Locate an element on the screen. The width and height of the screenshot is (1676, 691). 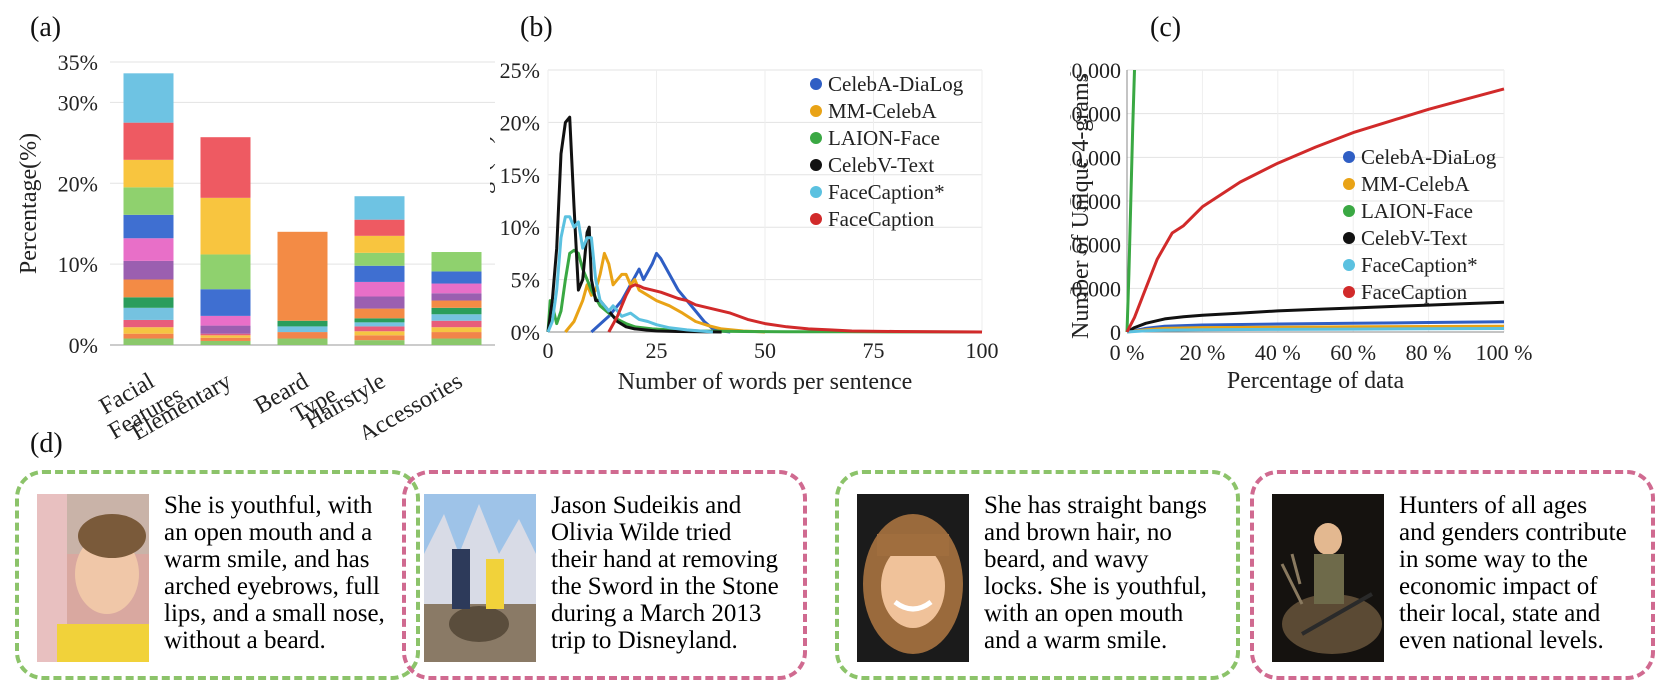
caption-line: Olivia Wilde tried is located at coordinates (641, 532).